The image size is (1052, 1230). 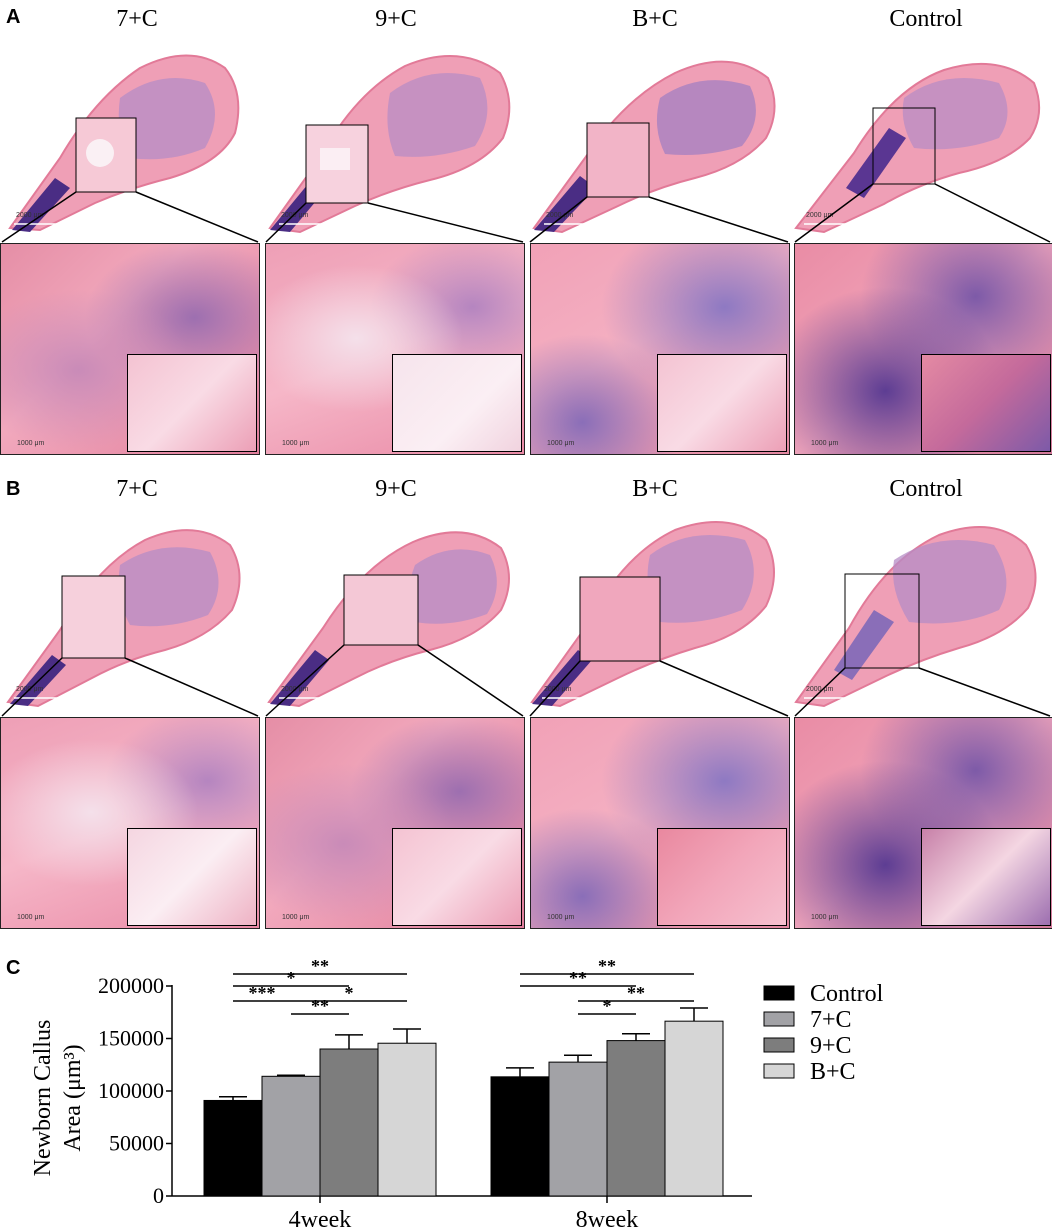 I want to click on legend-label-7c: 7+C, so click(x=831, y=1020).